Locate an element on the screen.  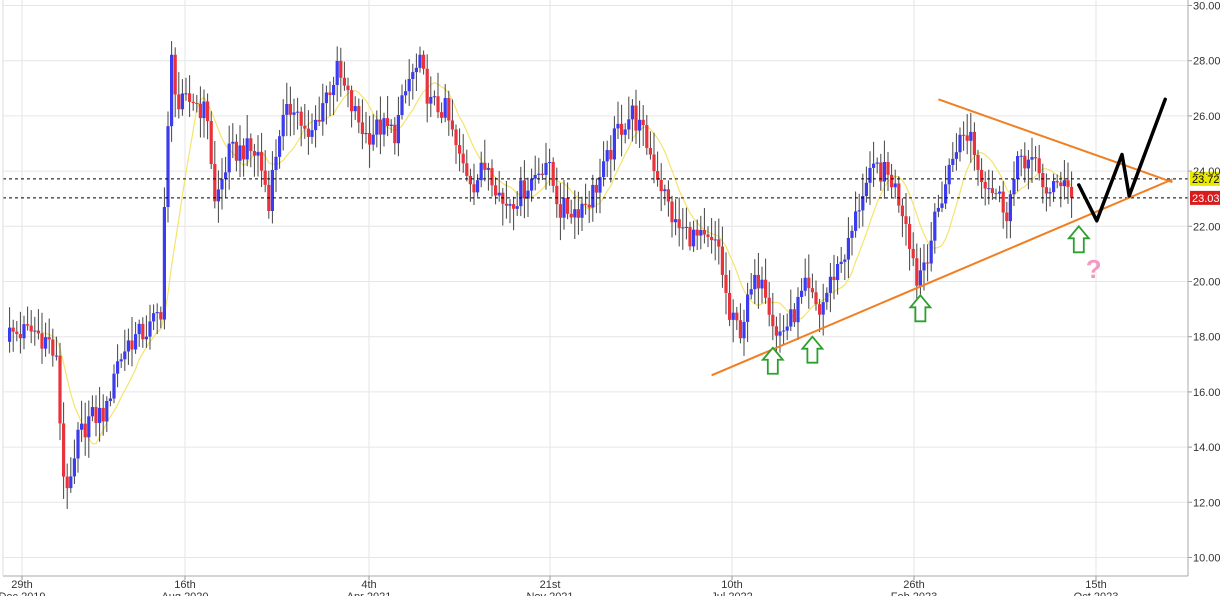
price-marker-label: 23.03 is located at coordinates (1206, 199).